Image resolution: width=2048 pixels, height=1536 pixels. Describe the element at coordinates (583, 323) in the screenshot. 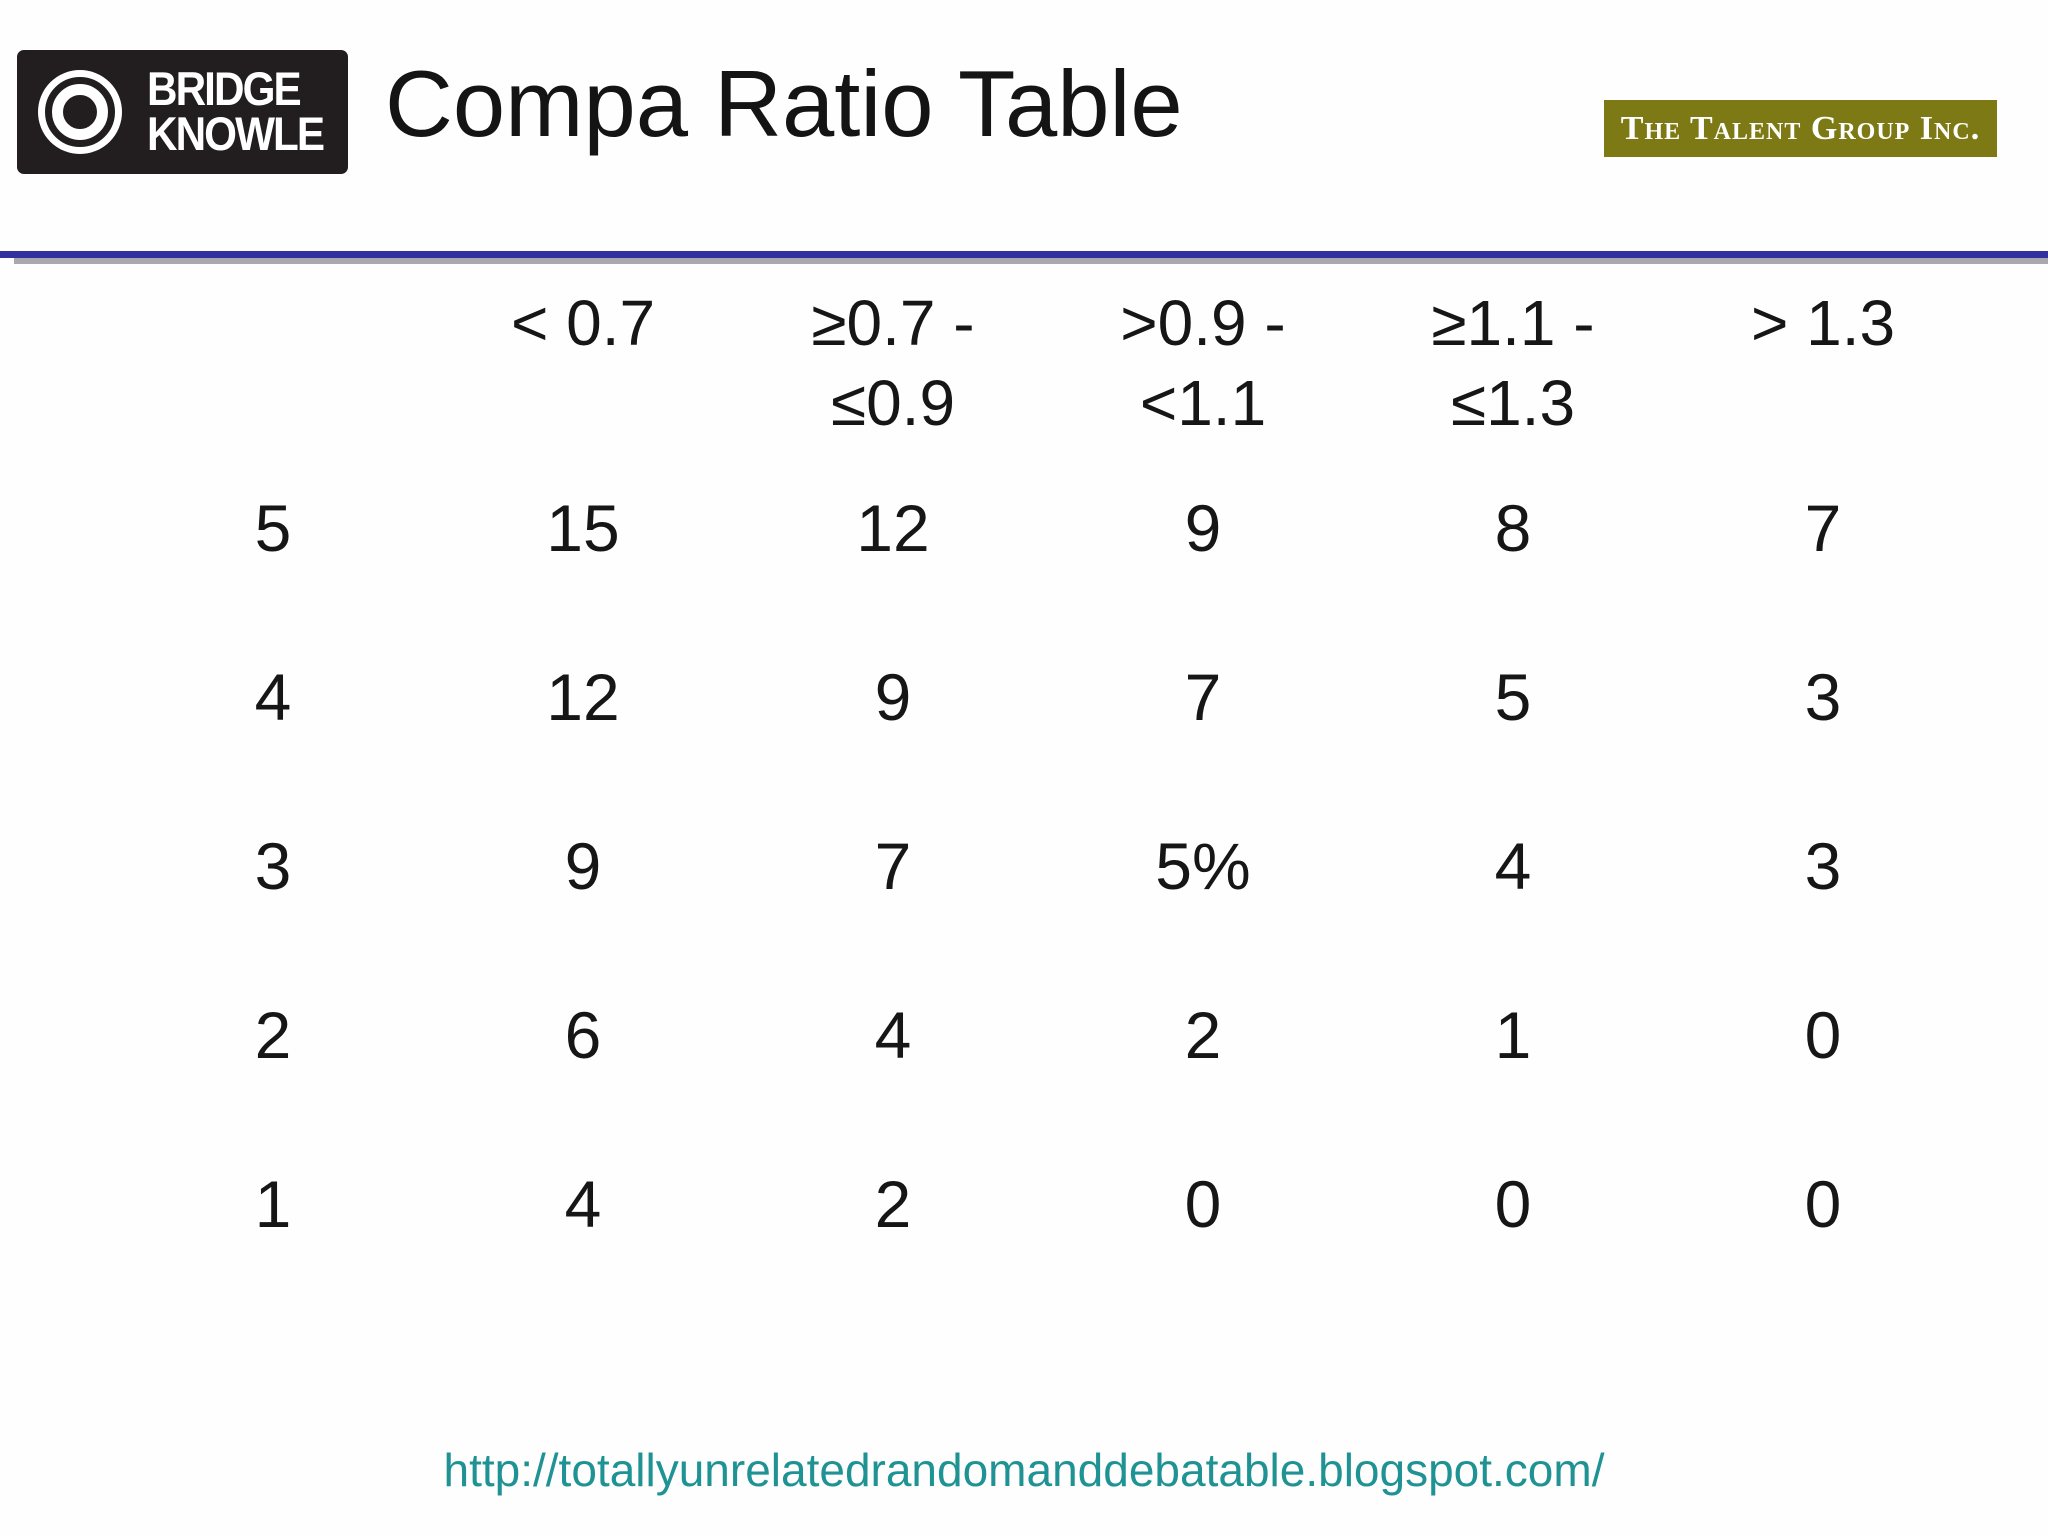

I see `col-header-lt-0-7: < 0.7` at that location.